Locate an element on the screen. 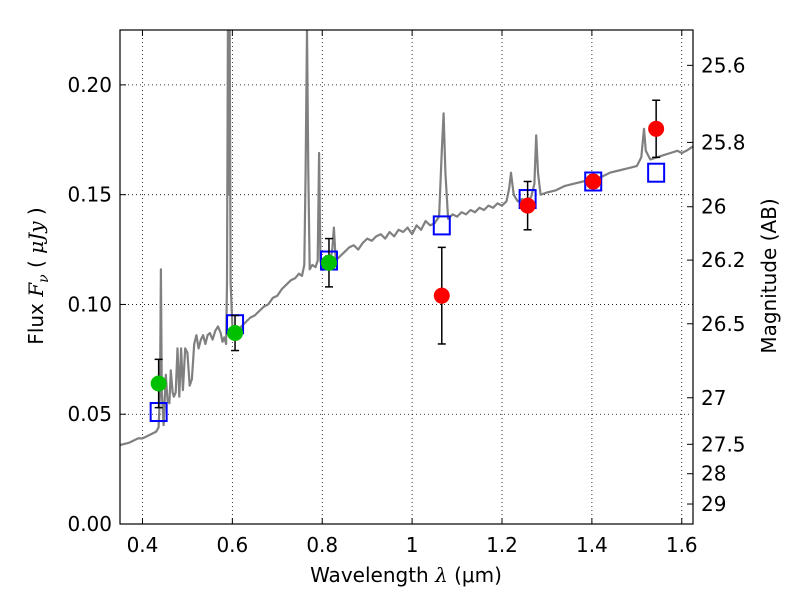  magnitude-tick-label: 27.5 is located at coordinates (723, 444).